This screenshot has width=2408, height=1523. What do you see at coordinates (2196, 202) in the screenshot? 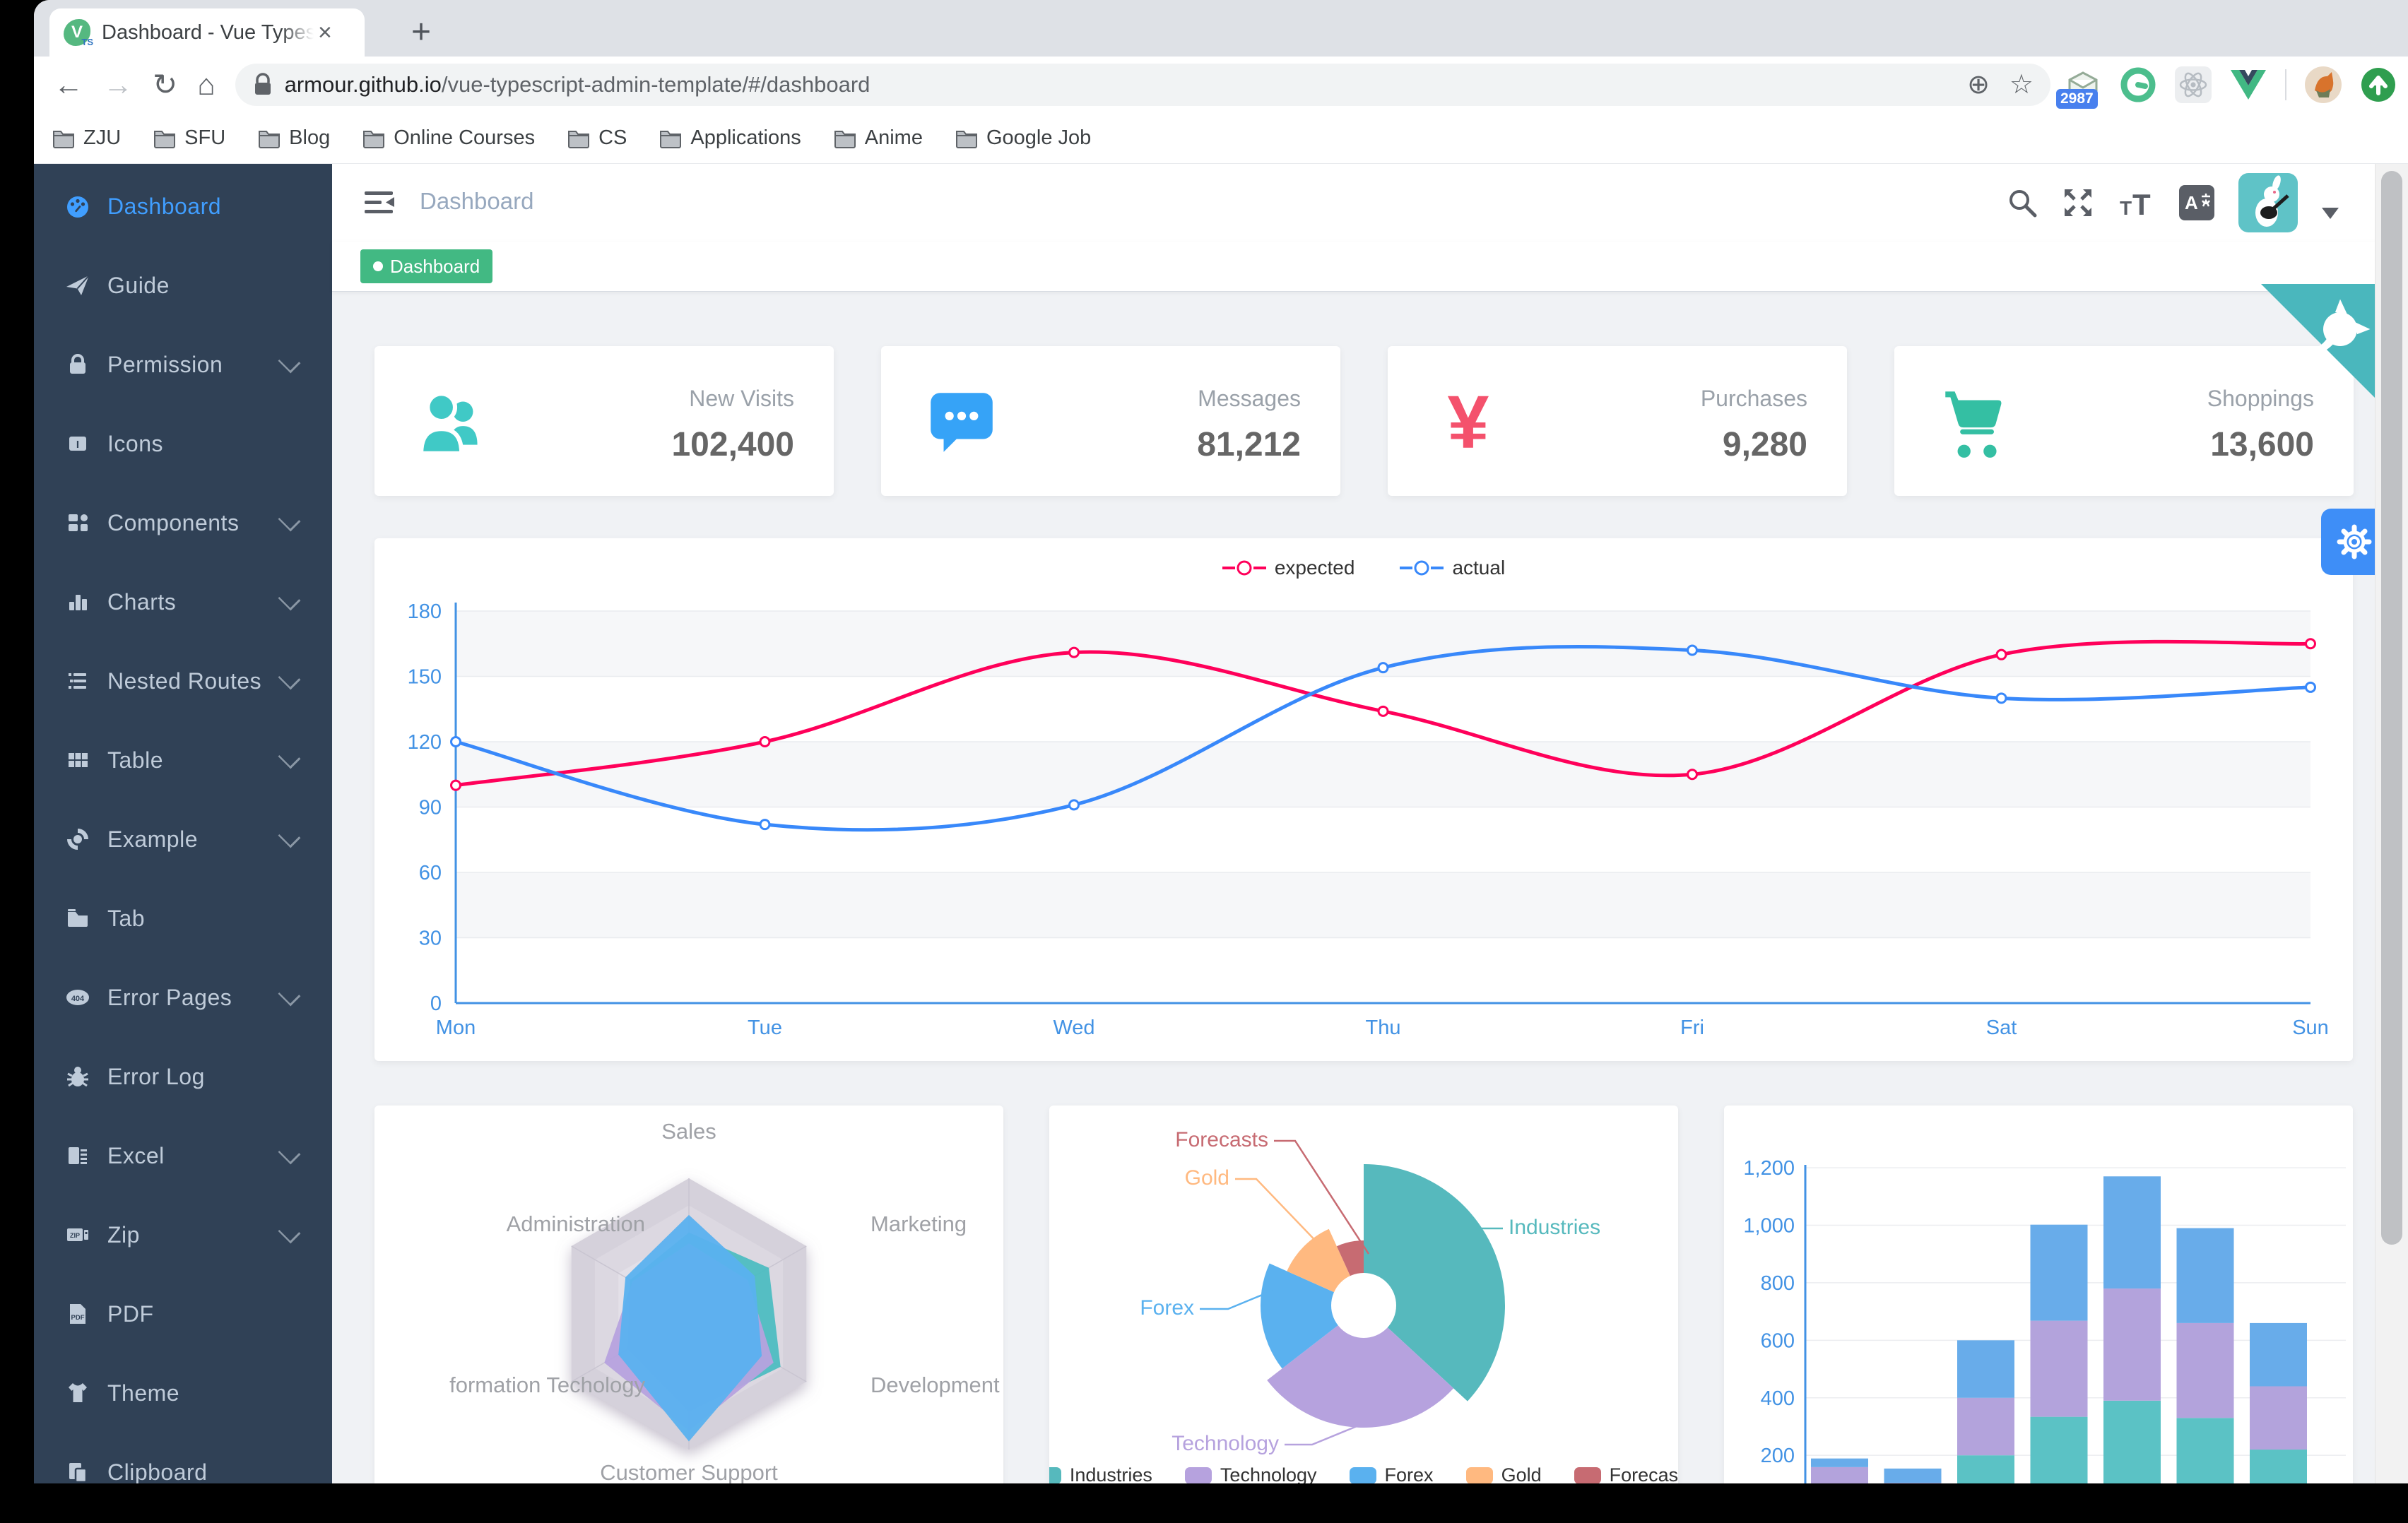
I see `translate-icon: A` at bounding box center [2196, 202].